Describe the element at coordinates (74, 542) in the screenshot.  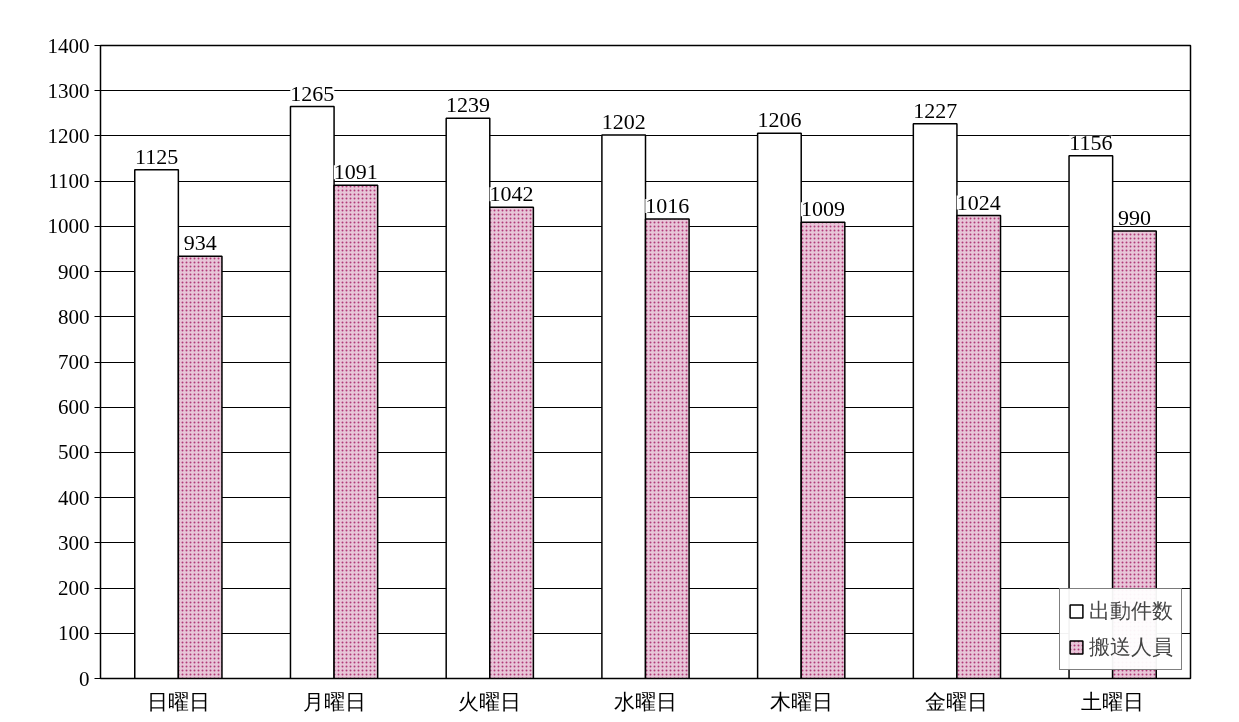
I see `y-tick-label: 300` at that location.